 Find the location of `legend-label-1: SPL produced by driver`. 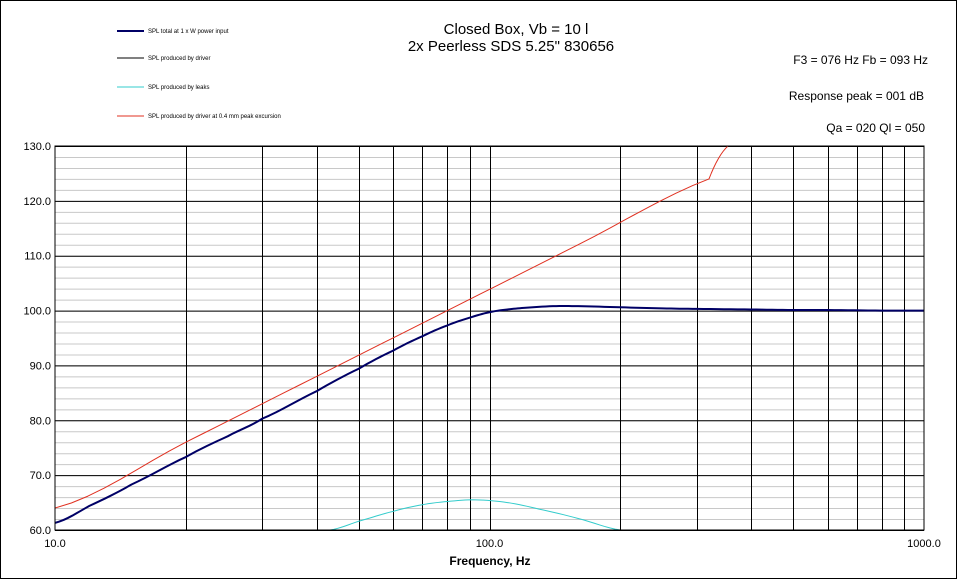

legend-label-1: SPL produced by driver is located at coordinates (179, 59).